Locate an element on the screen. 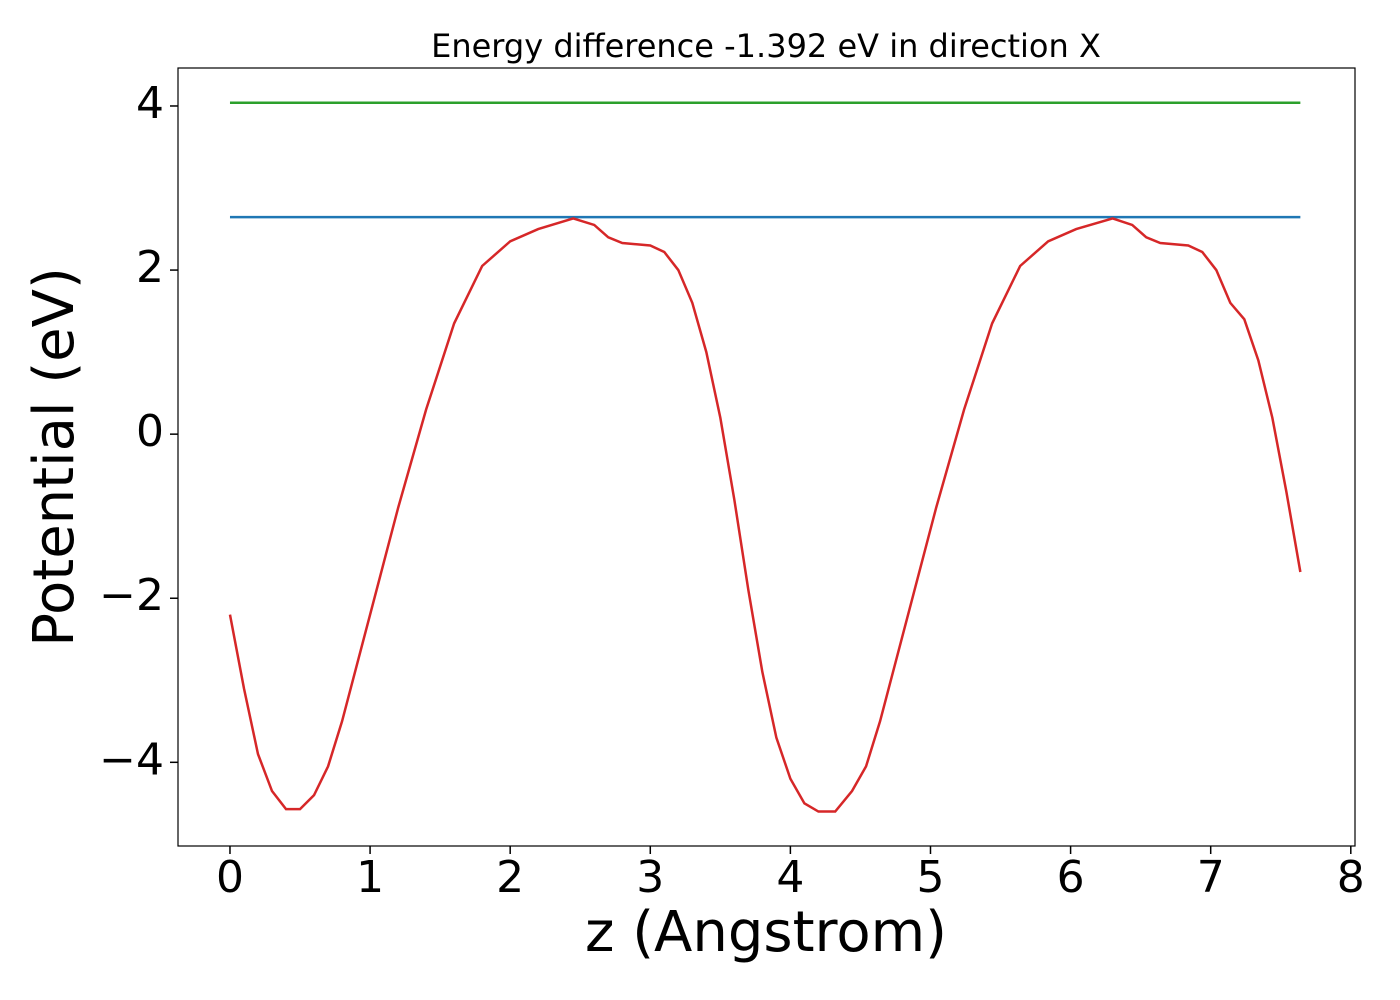 The image size is (1400, 1000). x-tick-label: 8 is located at coordinates (1351, 877).